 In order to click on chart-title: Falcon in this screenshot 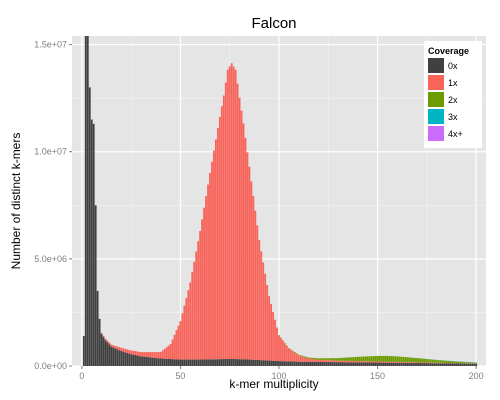, I will do `click(273, 23)`.